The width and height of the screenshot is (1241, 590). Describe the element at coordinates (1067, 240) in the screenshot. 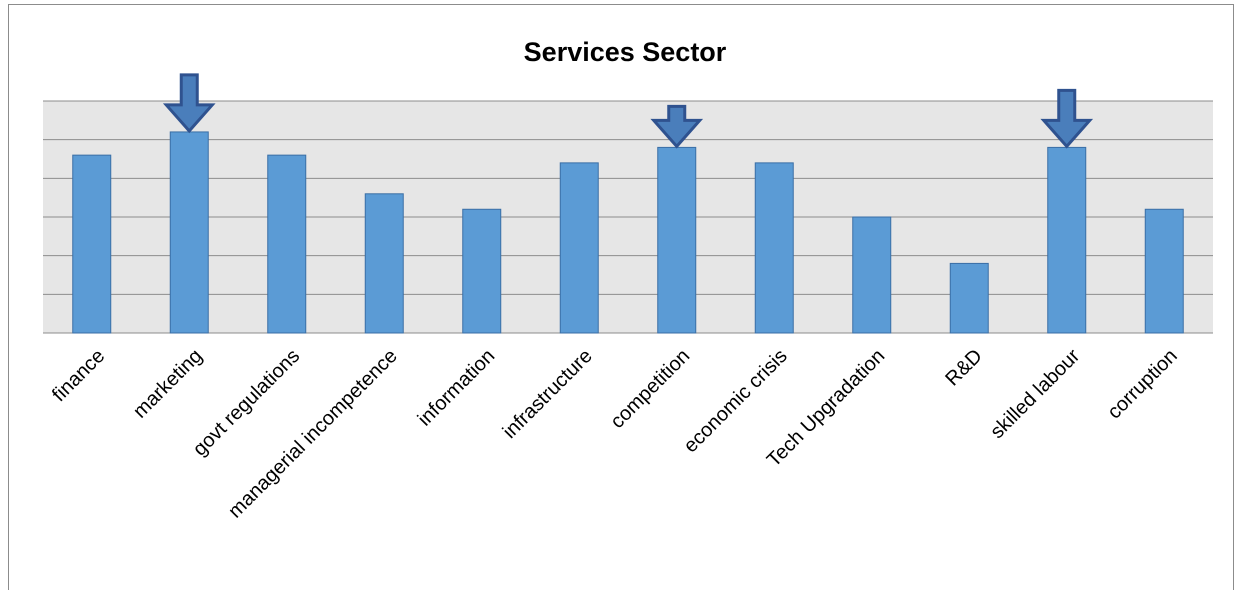

I see `bar-skilled-labour` at that location.